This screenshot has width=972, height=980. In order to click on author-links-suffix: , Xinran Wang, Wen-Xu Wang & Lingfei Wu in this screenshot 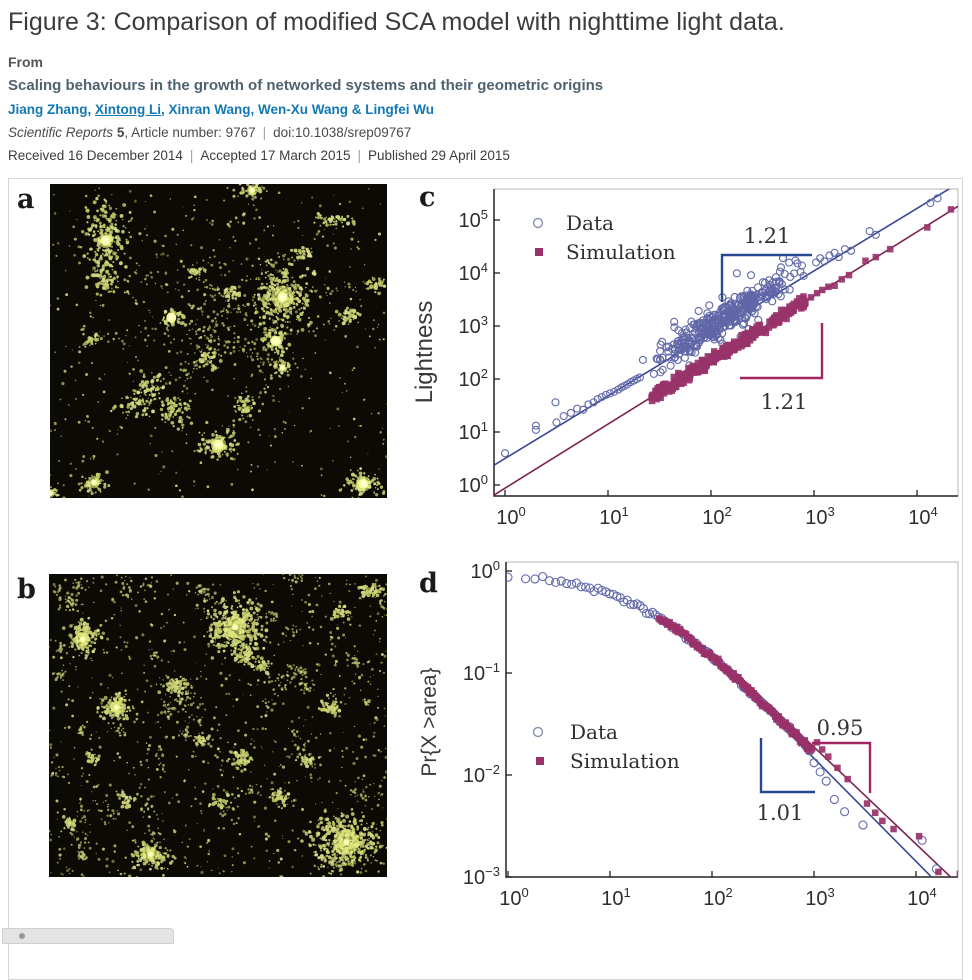, I will do `click(297, 109)`.